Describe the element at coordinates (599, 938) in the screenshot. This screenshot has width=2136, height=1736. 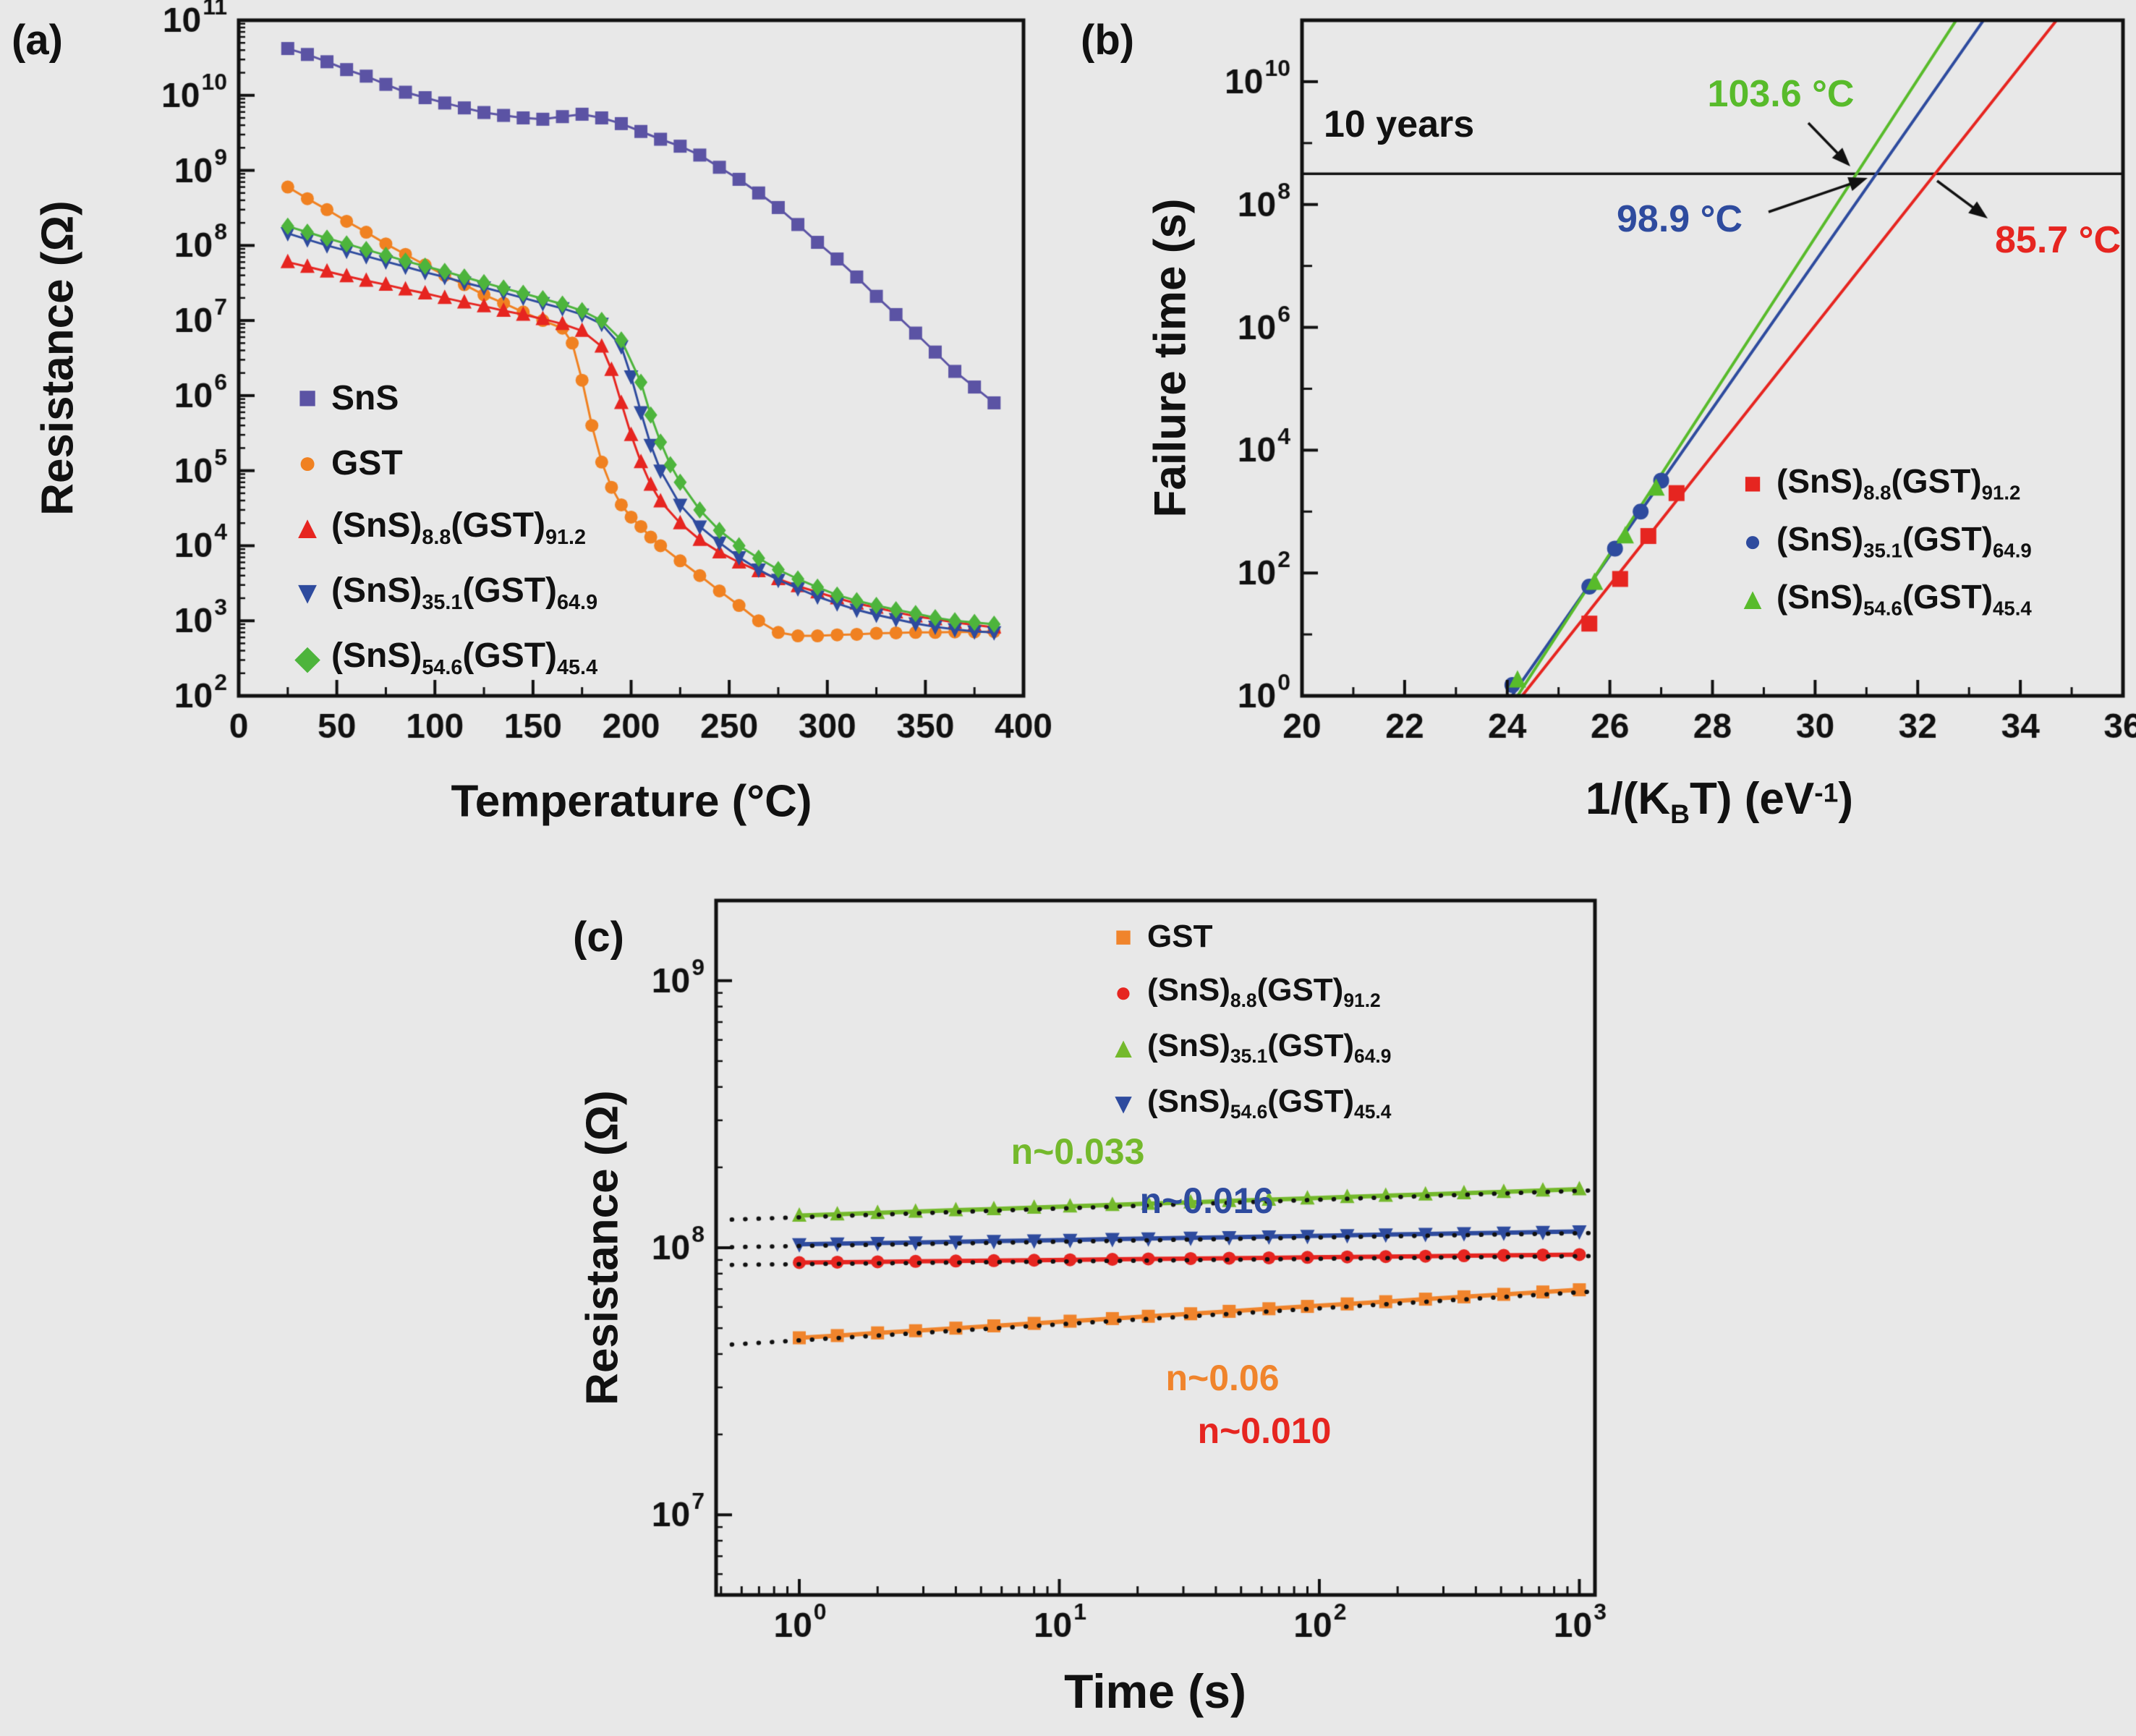
I see `panel-c-letter: (c)` at that location.